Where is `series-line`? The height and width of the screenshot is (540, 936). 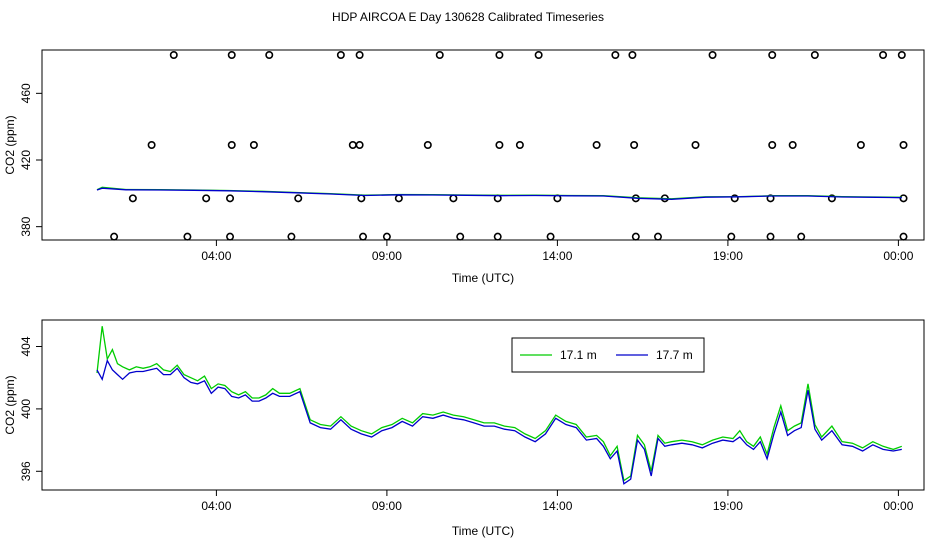
series-line is located at coordinates (499, 193).